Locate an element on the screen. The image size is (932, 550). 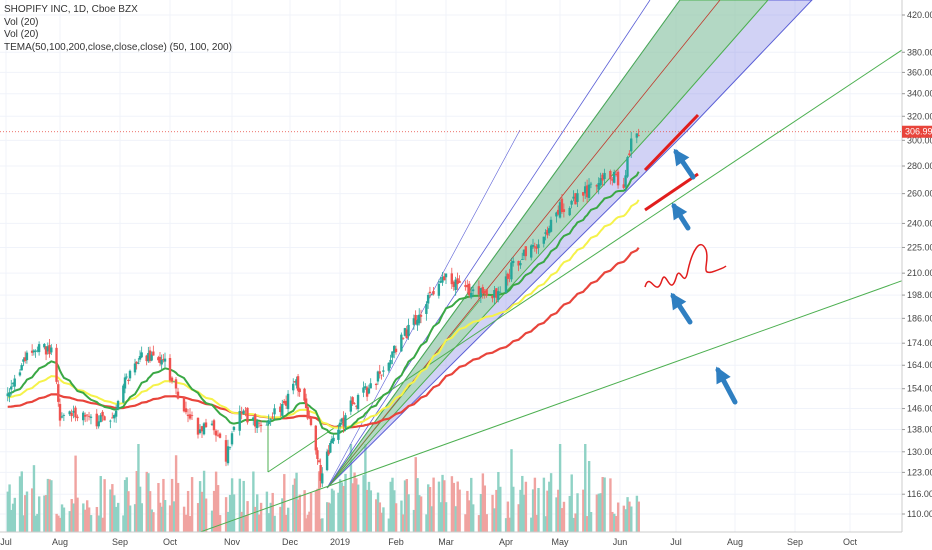
study-vol-1: Vol (20) is located at coordinates (21, 22).